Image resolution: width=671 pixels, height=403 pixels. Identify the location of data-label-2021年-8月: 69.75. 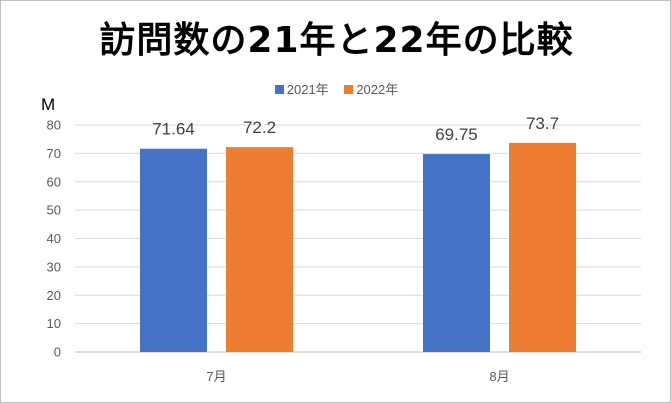
(456, 134).